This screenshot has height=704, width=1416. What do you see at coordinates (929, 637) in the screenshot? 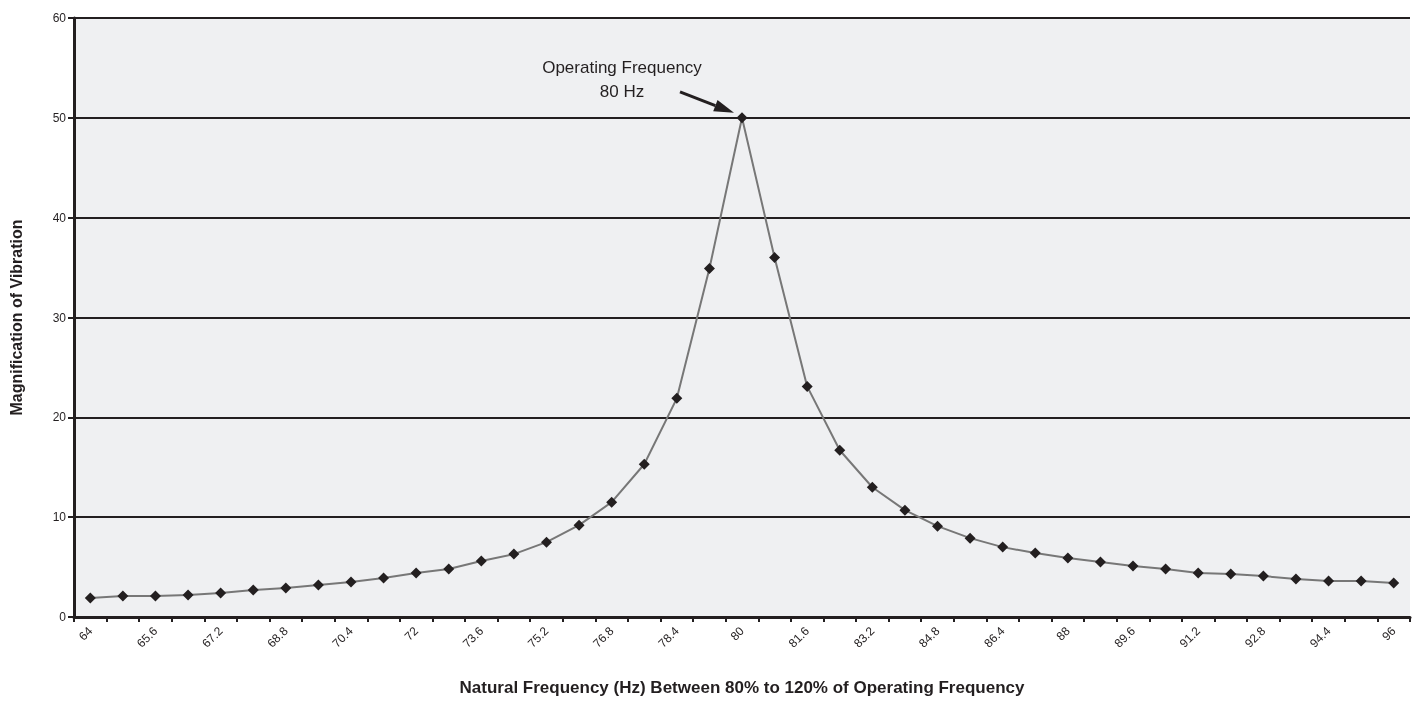
I see `x-tick-label: 84.8` at bounding box center [929, 637].